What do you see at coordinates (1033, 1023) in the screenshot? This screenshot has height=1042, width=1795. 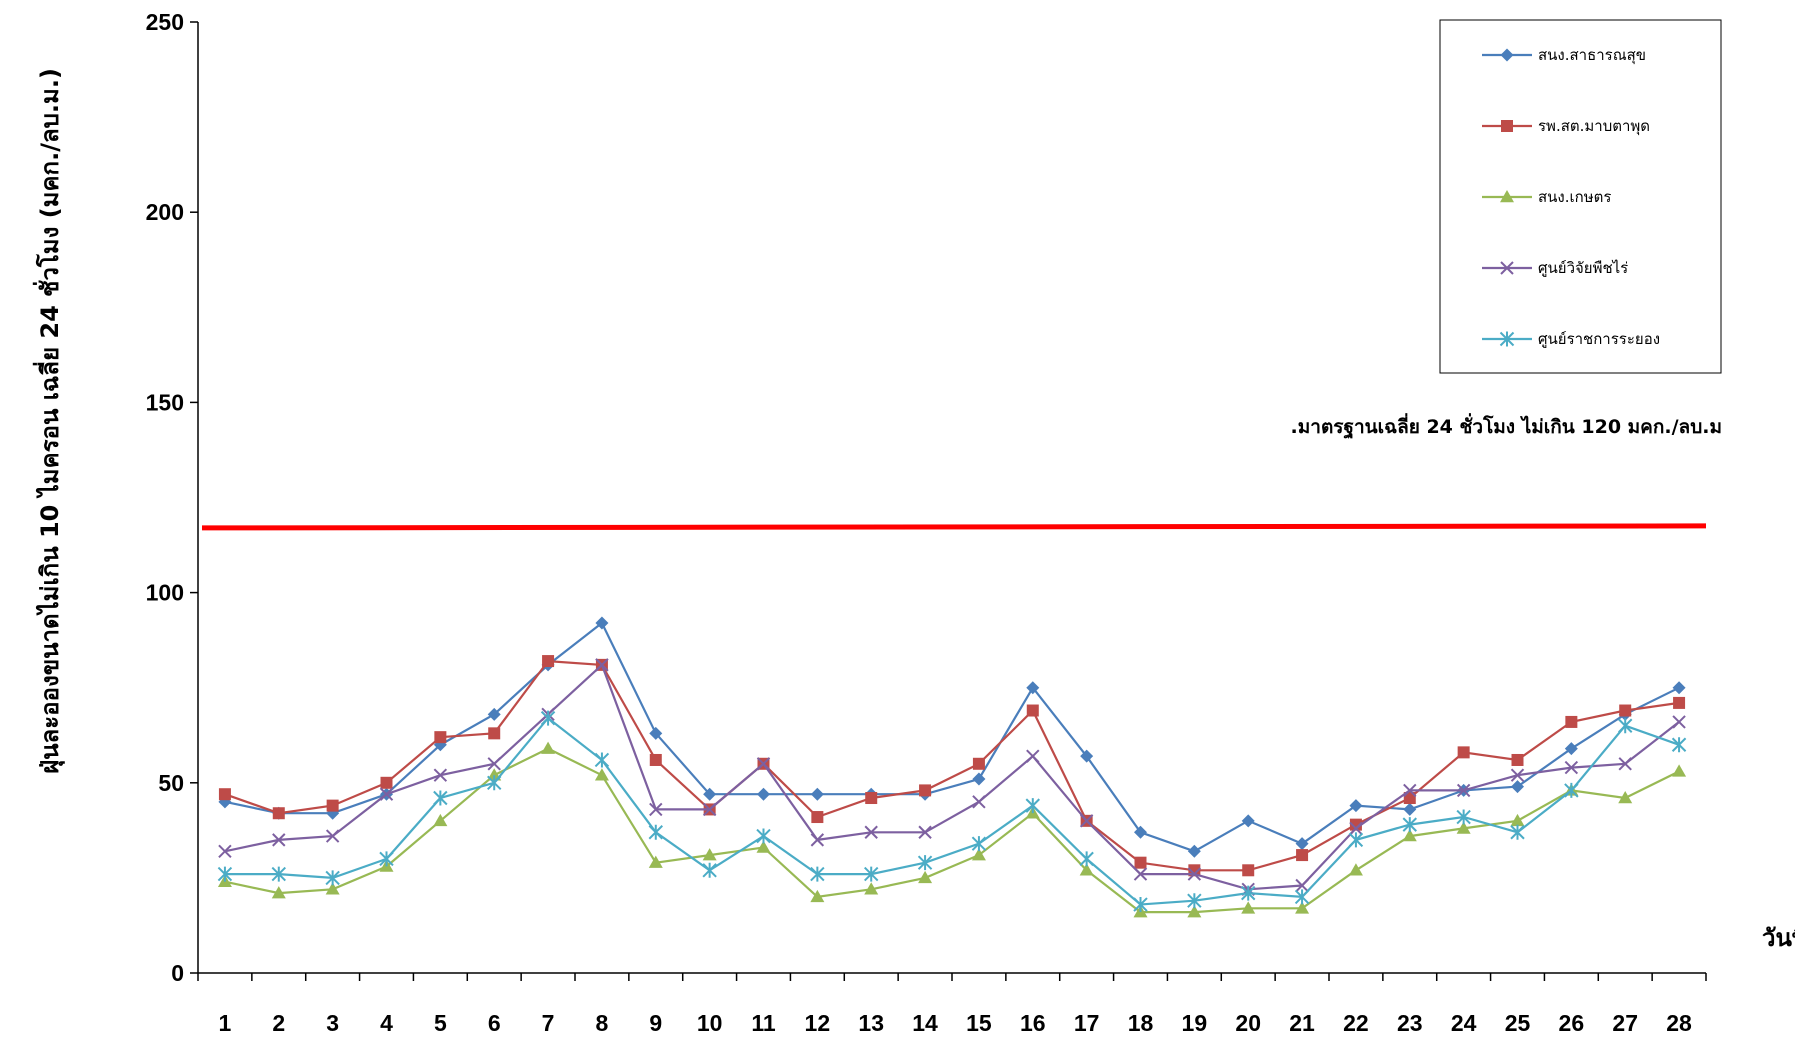 I see `x-tick-label: 16` at bounding box center [1033, 1023].